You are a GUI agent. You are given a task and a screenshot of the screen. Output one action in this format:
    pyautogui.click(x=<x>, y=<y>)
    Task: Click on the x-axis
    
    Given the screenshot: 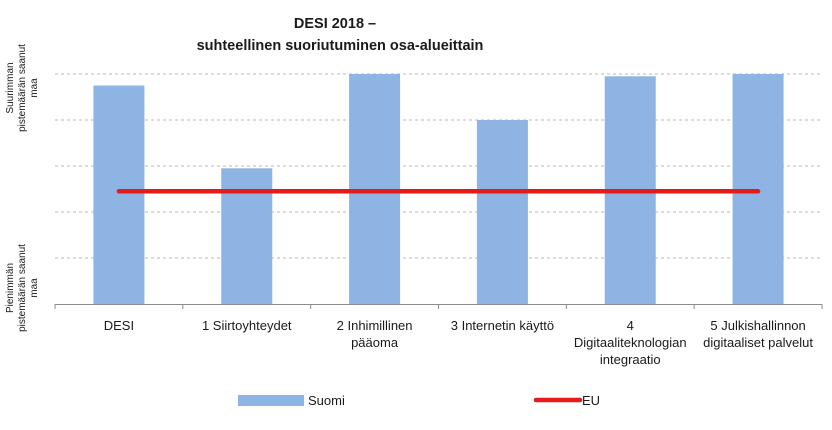 What is the action you would take?
    pyautogui.click(x=438, y=306)
    